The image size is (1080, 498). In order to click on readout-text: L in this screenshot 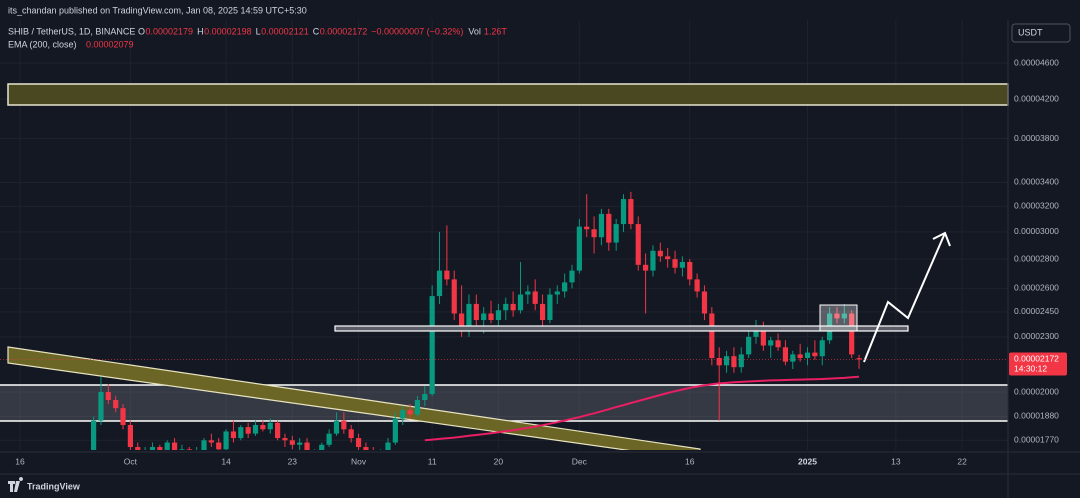, I will do `click(258, 31)`.